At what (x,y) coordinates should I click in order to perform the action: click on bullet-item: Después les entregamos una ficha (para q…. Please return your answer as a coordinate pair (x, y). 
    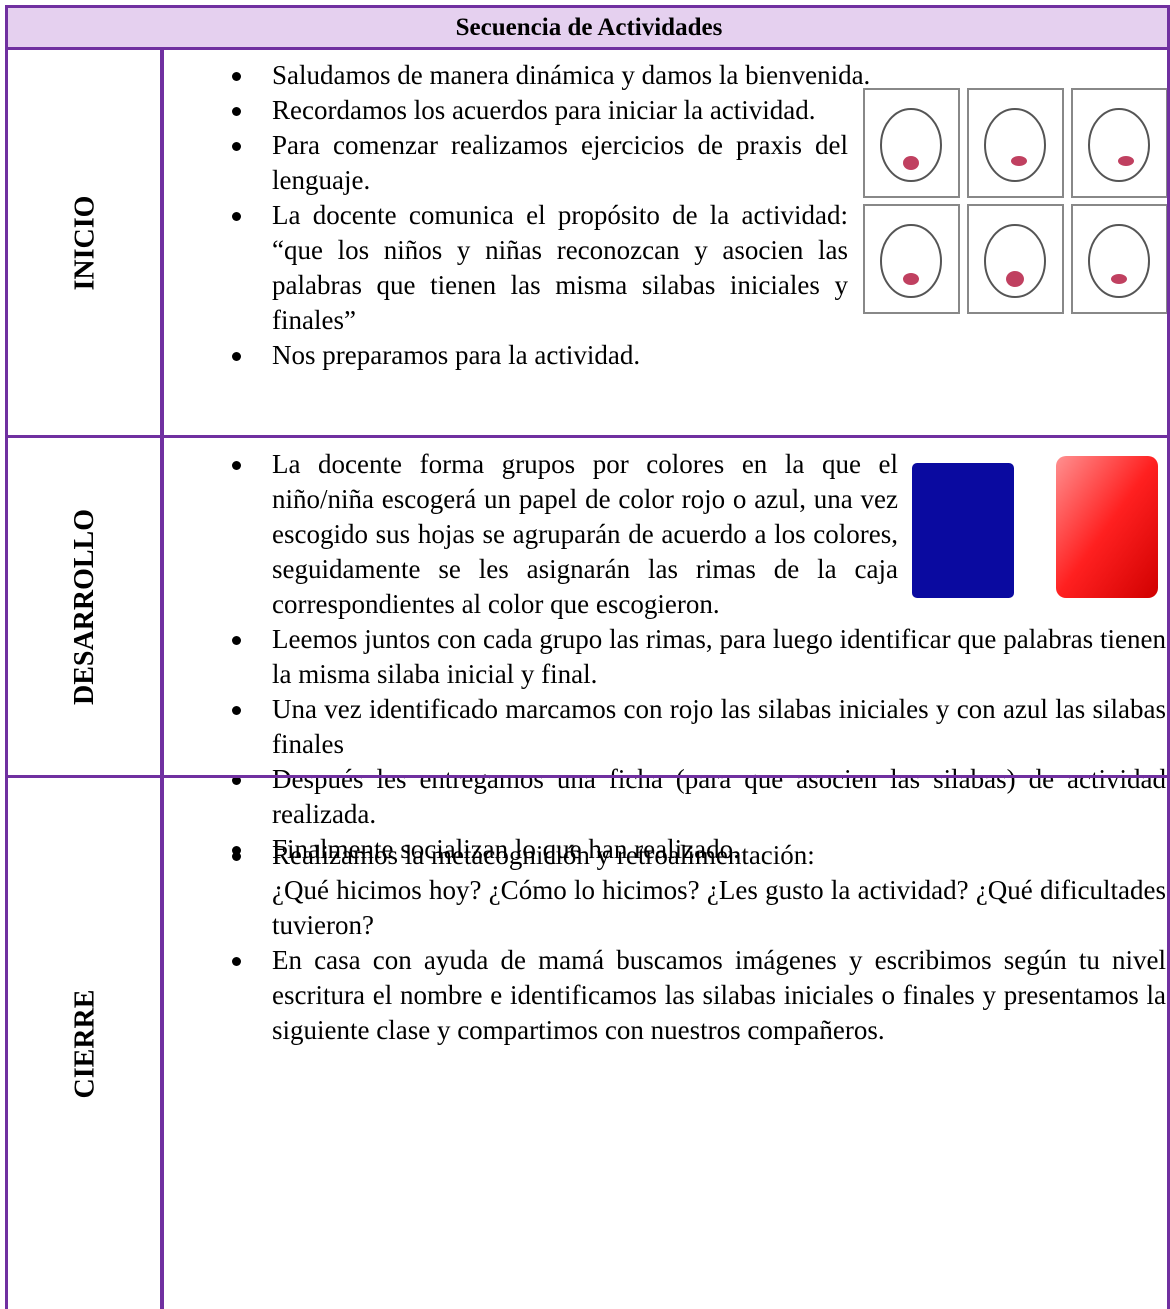
    Looking at the image, I should click on (699, 797).